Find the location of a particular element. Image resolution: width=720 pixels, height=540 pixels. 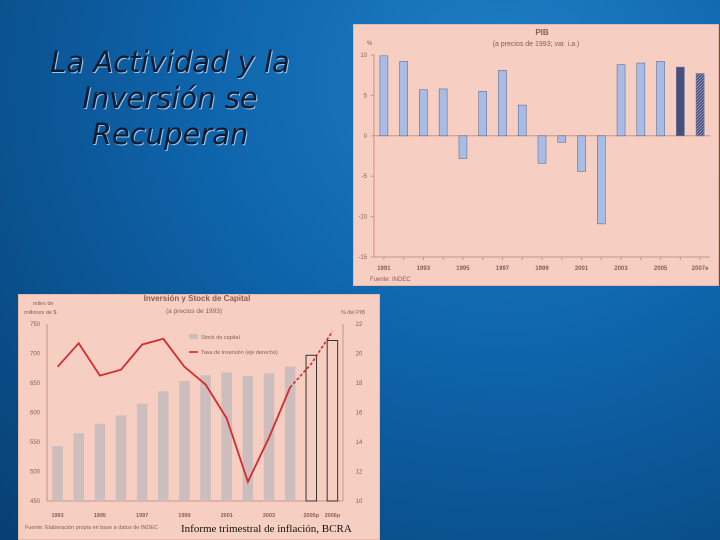

inv-xtick-label-1995: 1995 is located at coordinates (100, 516).